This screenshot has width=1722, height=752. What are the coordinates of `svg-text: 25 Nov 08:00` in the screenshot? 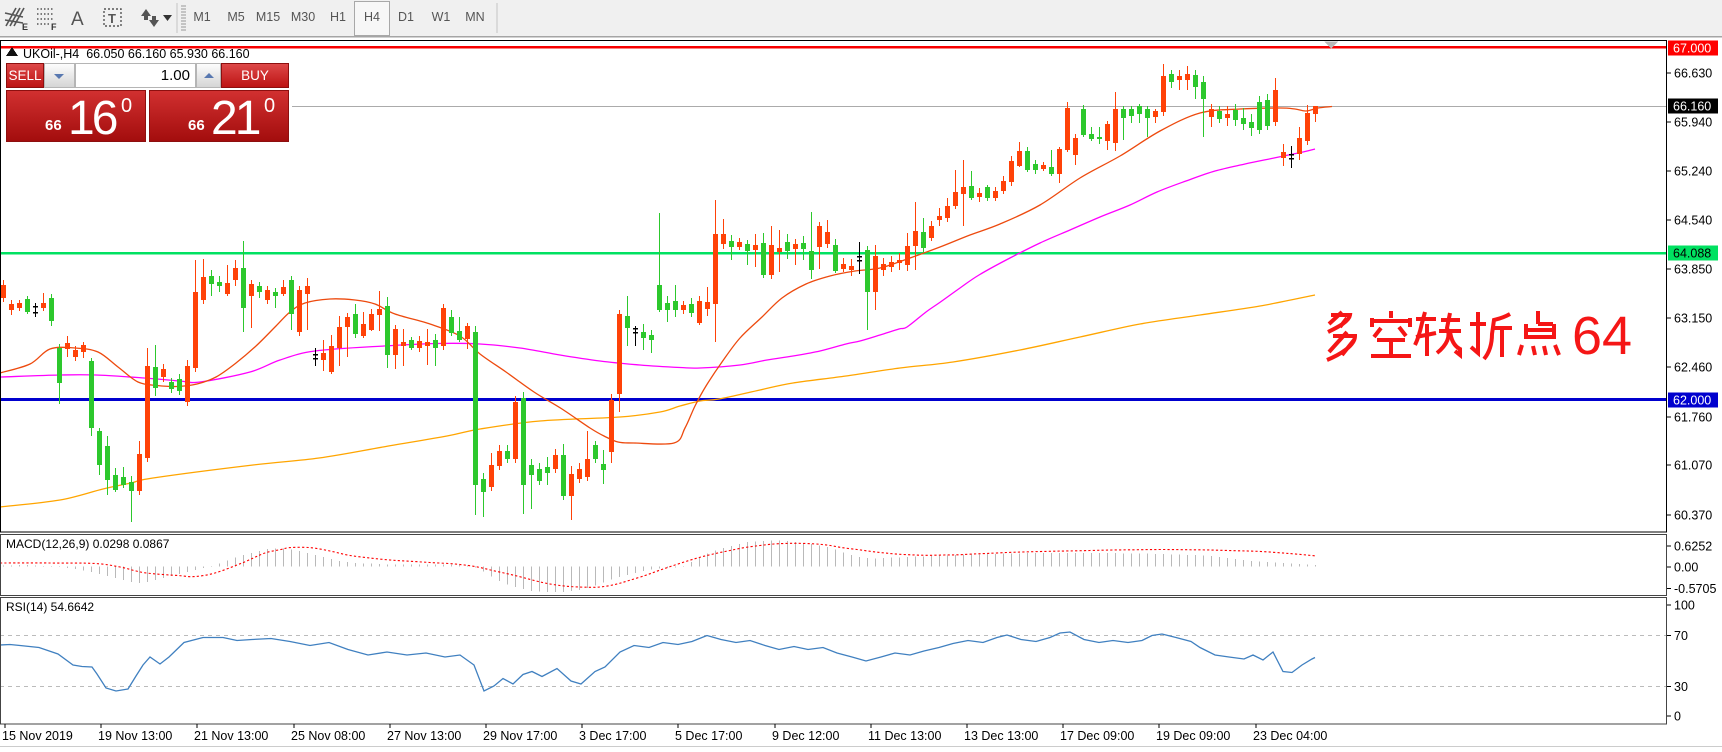 It's located at (328, 736).